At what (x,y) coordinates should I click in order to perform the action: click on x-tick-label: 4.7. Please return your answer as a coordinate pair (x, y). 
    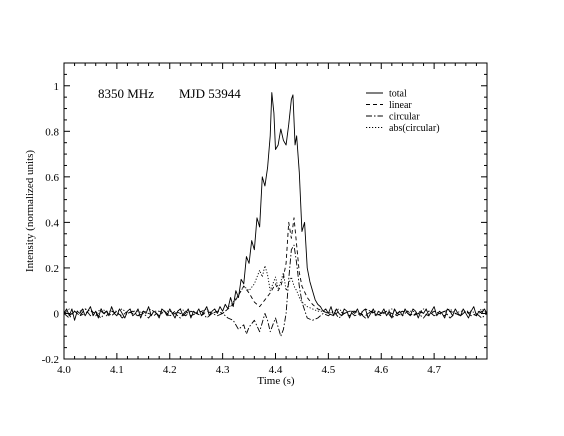
    Looking at the image, I should click on (434, 370).